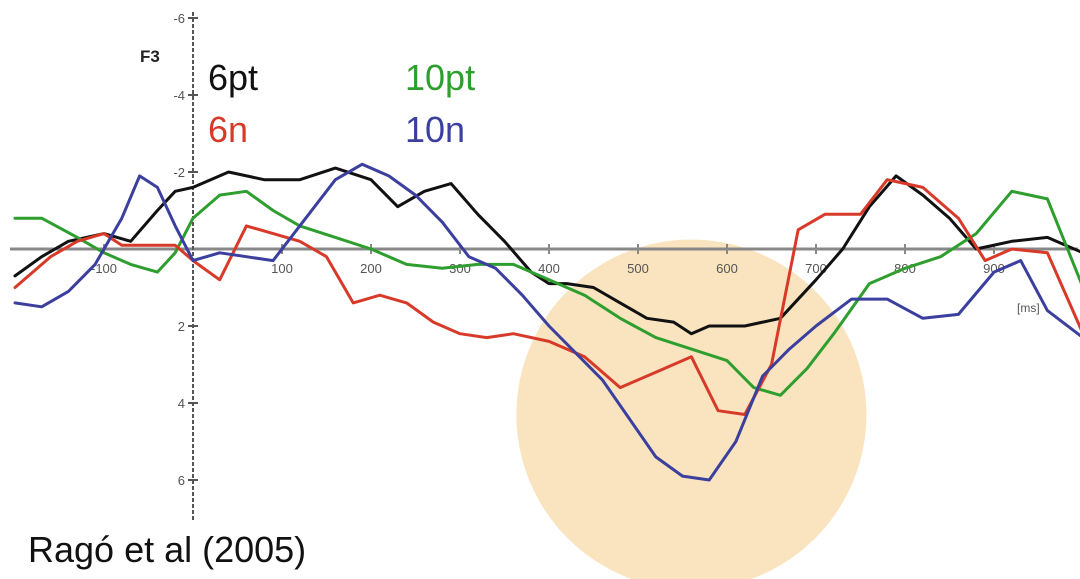 Image resolution: width=1080 pixels, height=579 pixels. I want to click on citation: Ragó et al (2005), so click(167, 549).